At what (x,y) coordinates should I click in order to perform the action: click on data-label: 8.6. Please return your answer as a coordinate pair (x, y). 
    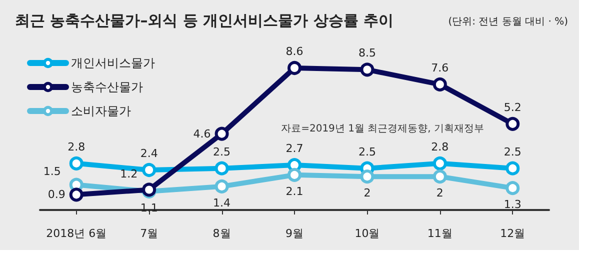
    Looking at the image, I should click on (295, 51).